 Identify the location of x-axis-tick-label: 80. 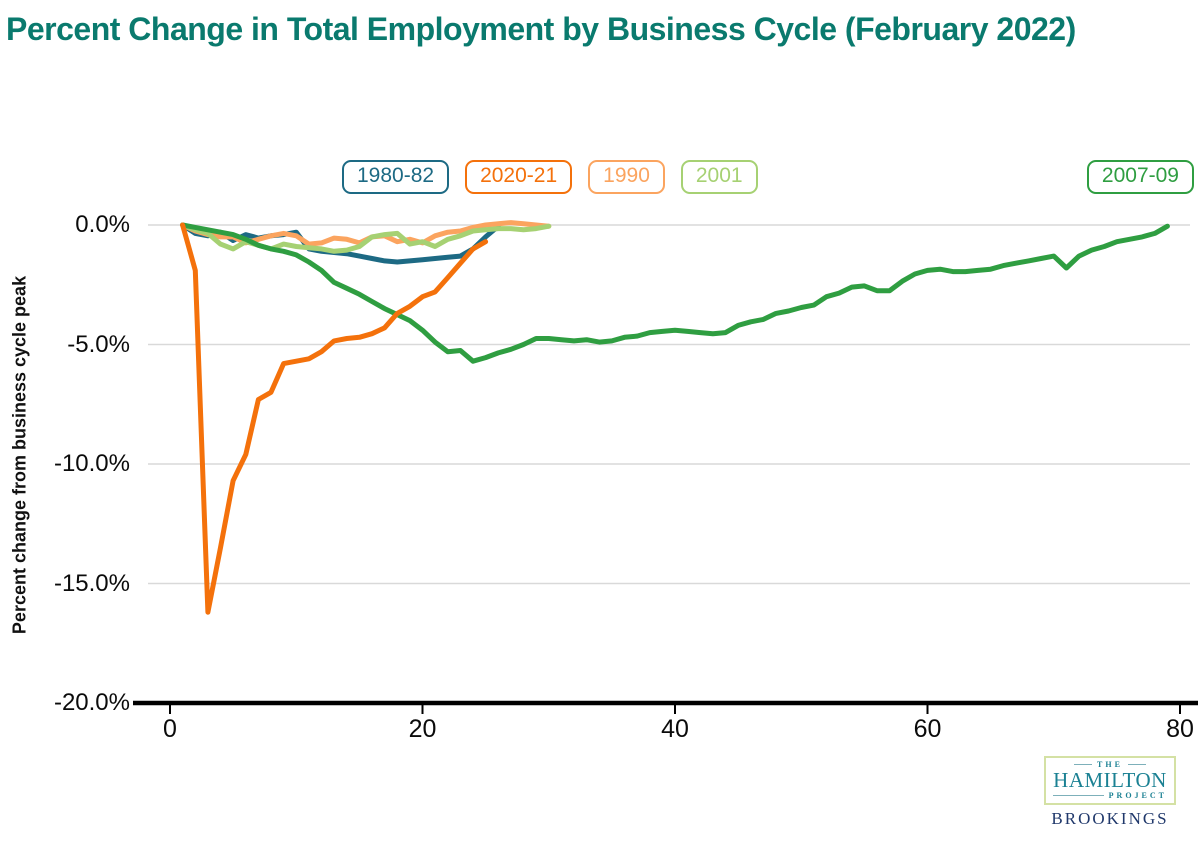
(1180, 729).